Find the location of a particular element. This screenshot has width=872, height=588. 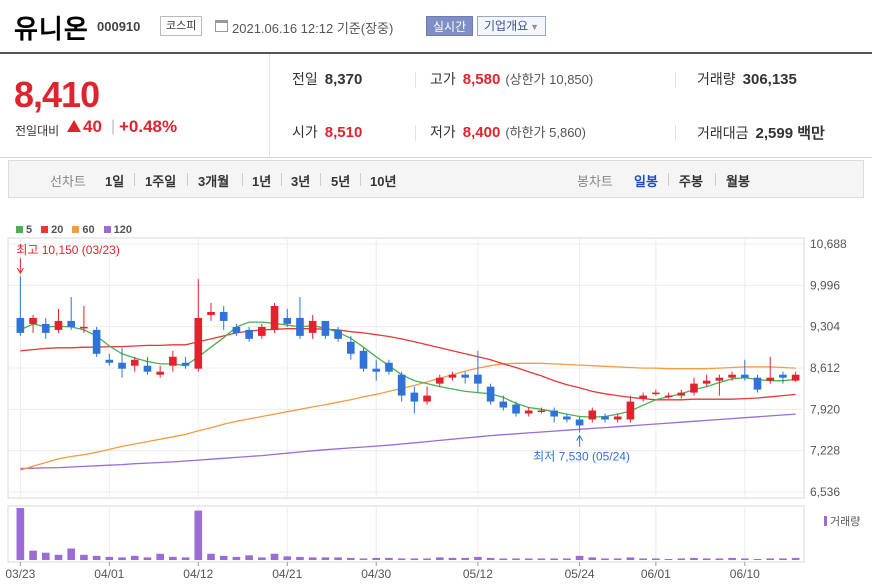

calendar-icon is located at coordinates (221, 26).